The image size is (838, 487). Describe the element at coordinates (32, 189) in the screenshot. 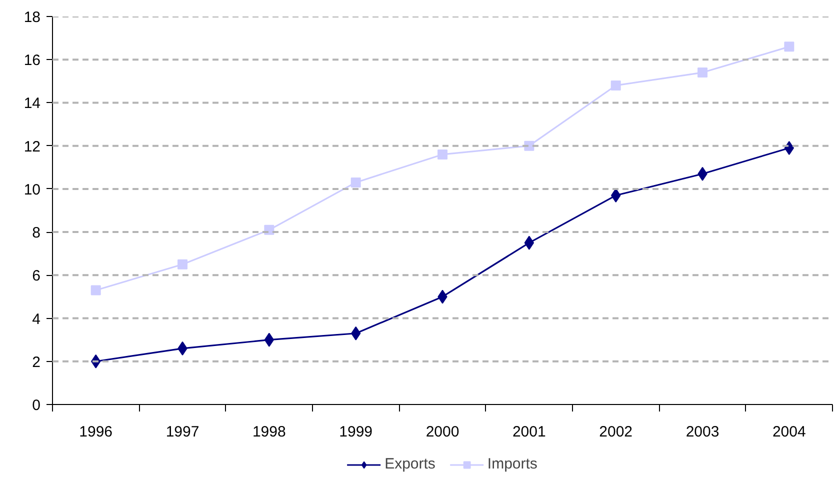

I see `y-tick-label: 10` at that location.